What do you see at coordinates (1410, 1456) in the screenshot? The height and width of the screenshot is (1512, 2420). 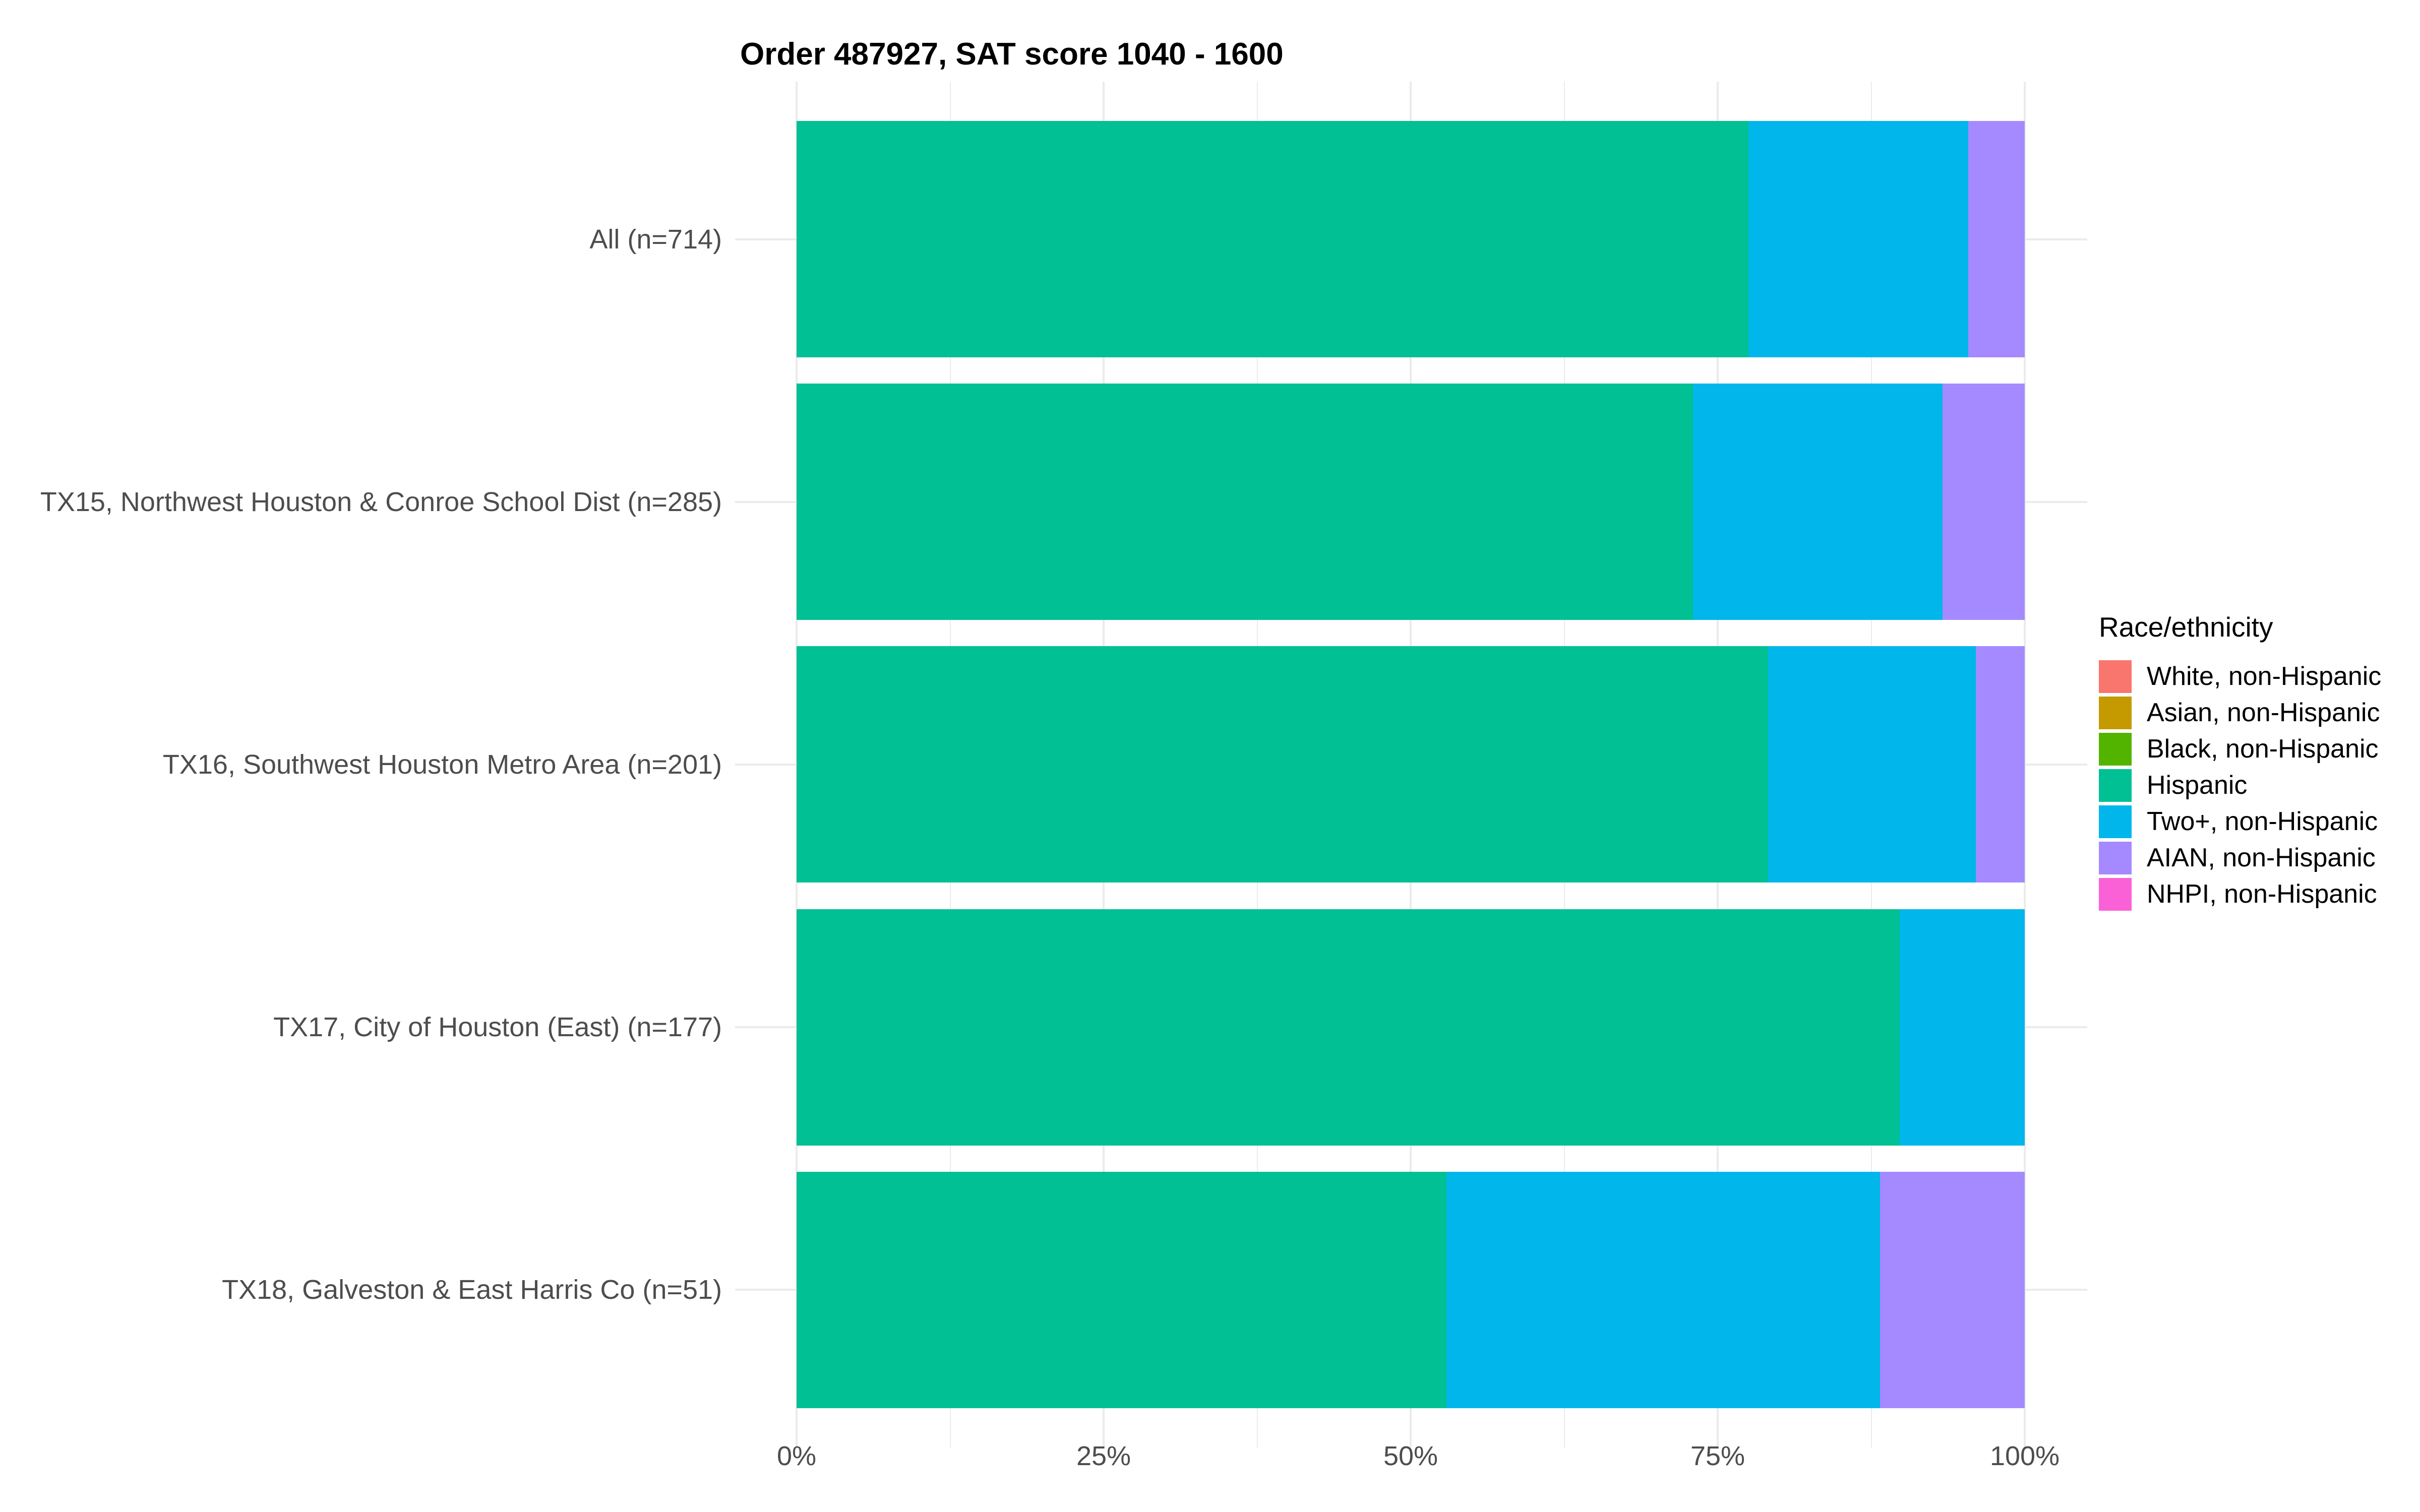 I see `x-axis-tick-label: 50%` at bounding box center [1410, 1456].